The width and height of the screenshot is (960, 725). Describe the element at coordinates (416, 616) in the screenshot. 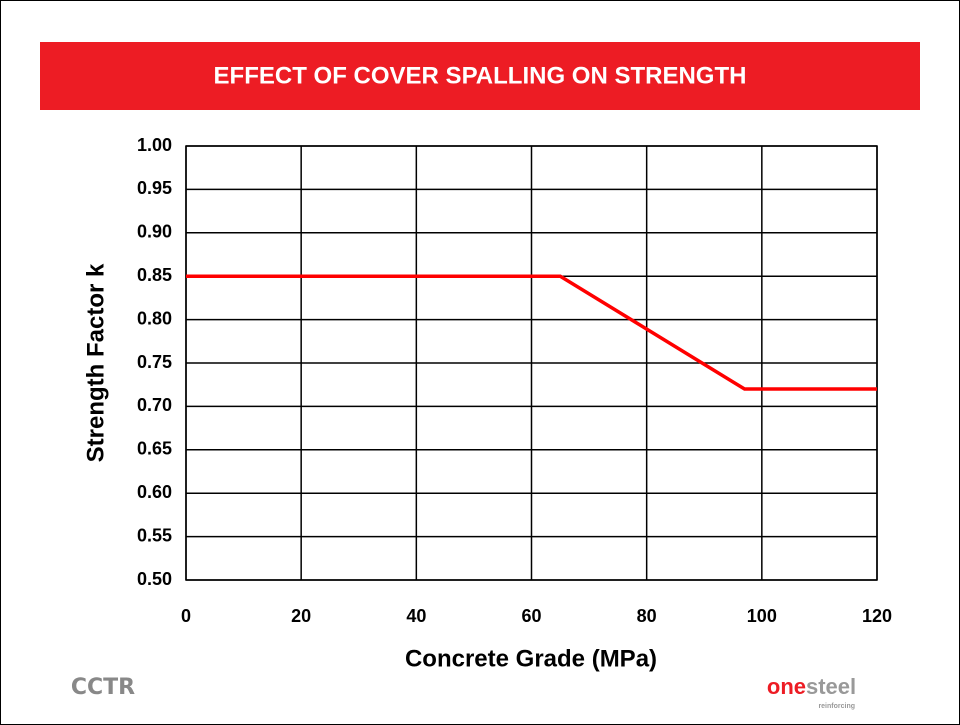

I see `x-tick-label: 40` at that location.